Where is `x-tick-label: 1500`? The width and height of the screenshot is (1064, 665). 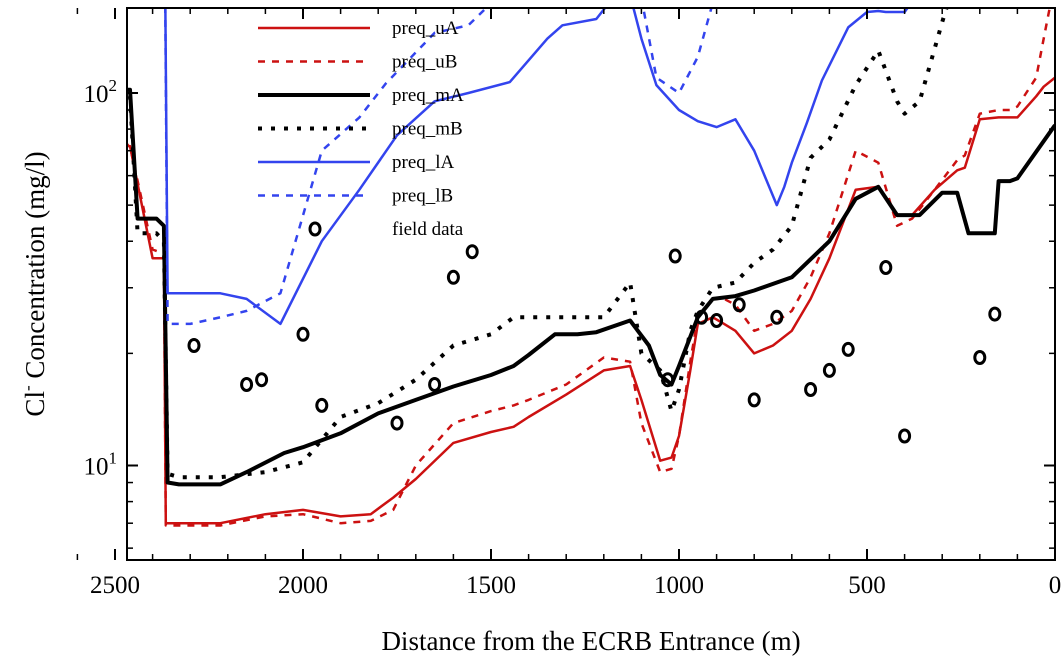
x-tick-label: 1500 is located at coordinates (491, 585).